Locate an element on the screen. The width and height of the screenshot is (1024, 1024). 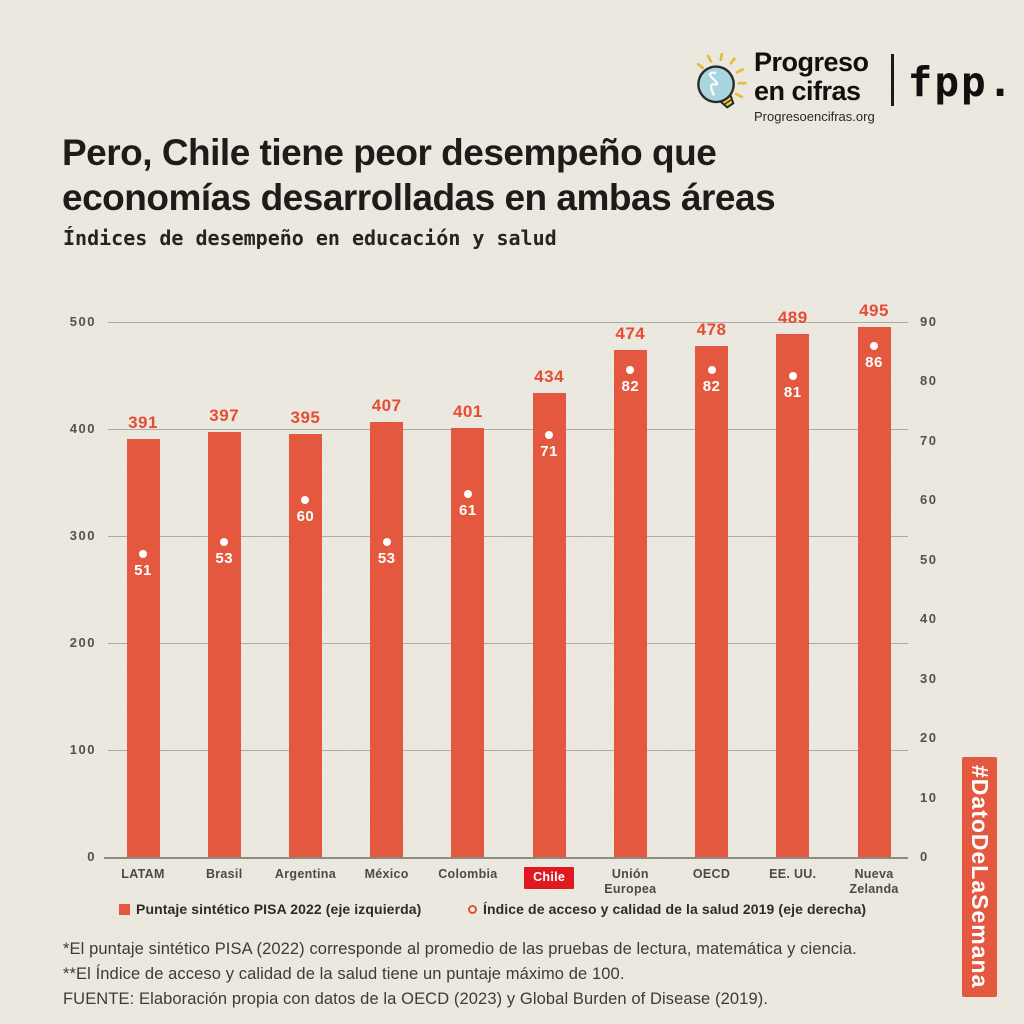
right-axis-tick-50: 50 is located at coordinates (929, 559).